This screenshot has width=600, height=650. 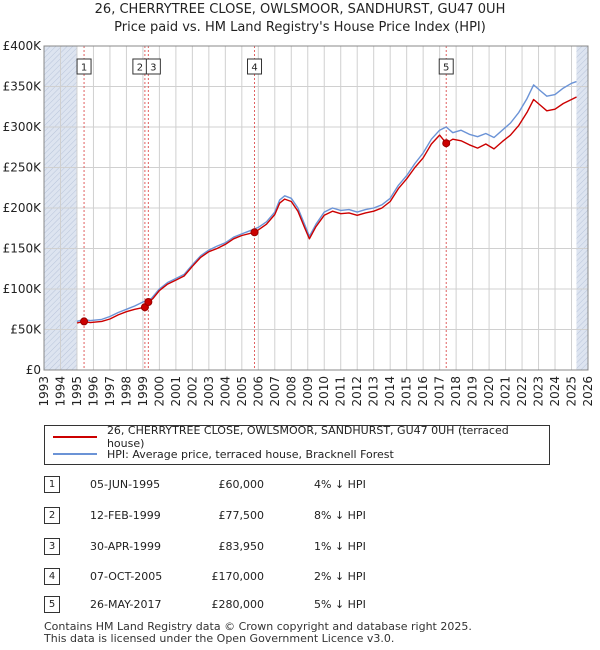 I want to click on x-tick-label: 2026, so click(x=588, y=391).